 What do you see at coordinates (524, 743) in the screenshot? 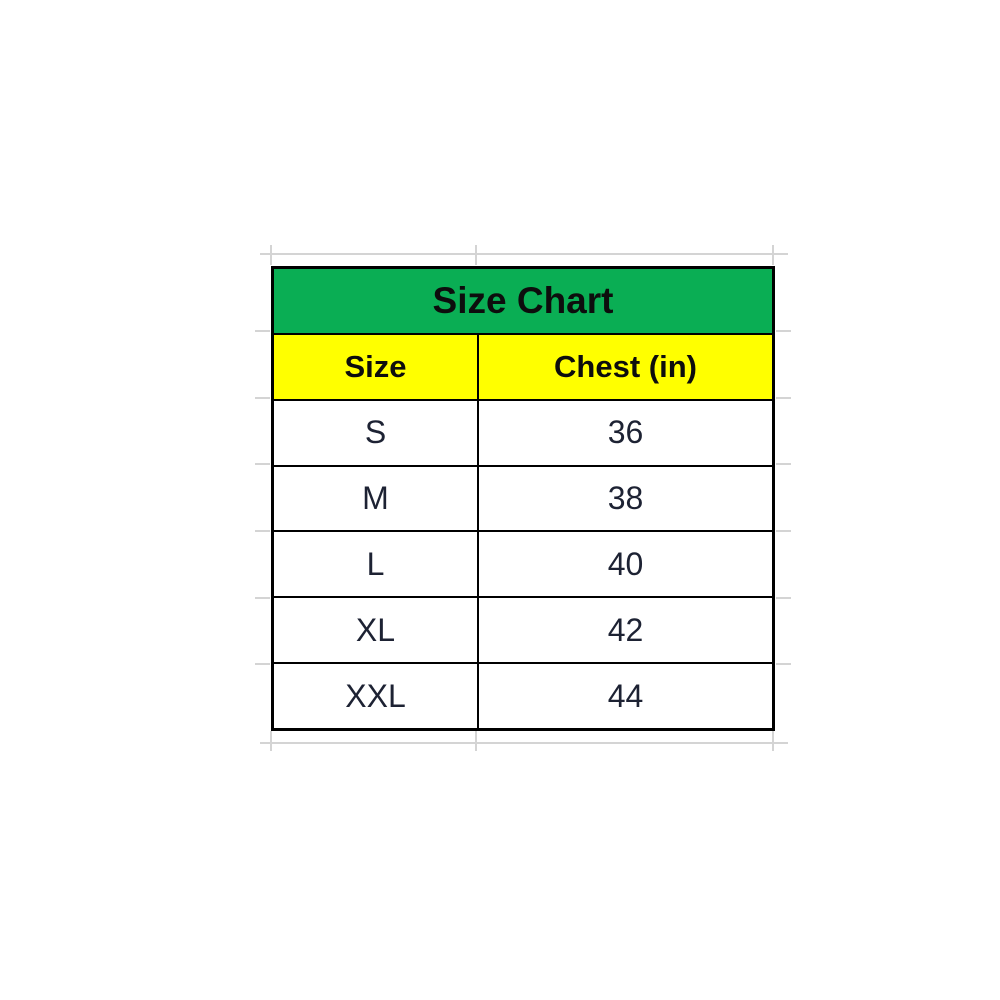
I see `gridline-bottom` at bounding box center [524, 743].